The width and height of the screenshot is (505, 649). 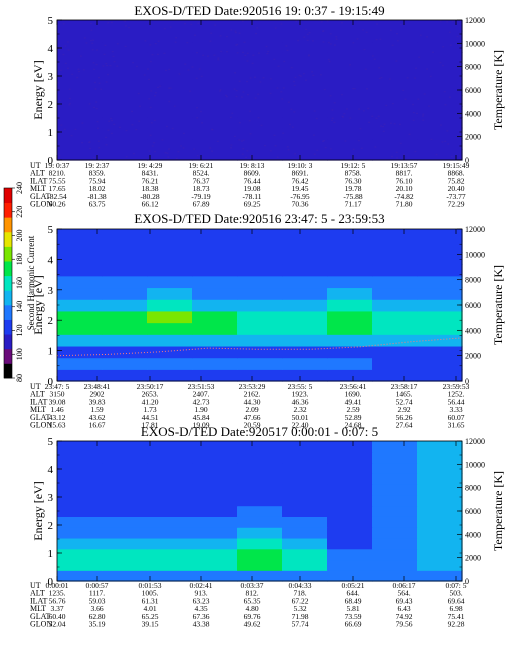 I want to click on y-tick-label-left: 0, so click(x=51, y=582).